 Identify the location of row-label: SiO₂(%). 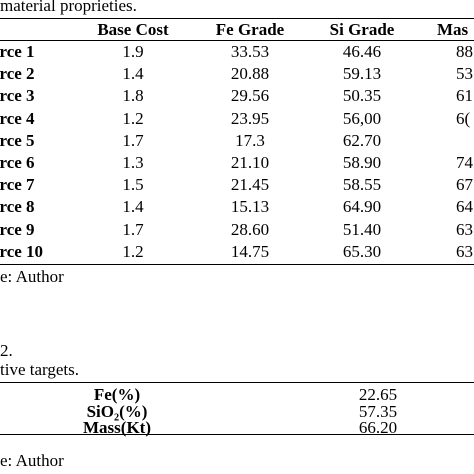
(117, 411).